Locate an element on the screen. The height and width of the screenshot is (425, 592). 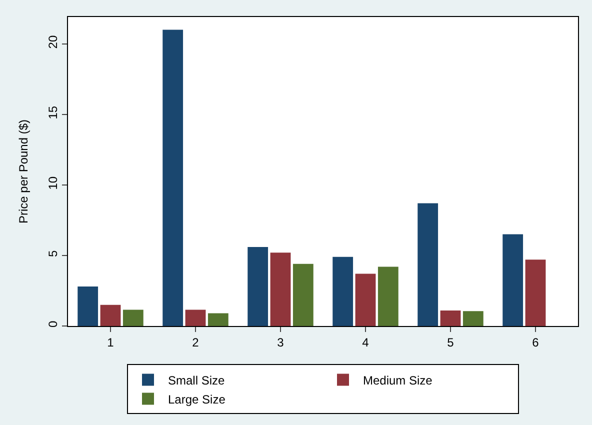
x-tick-label: 3 is located at coordinates (280, 342).